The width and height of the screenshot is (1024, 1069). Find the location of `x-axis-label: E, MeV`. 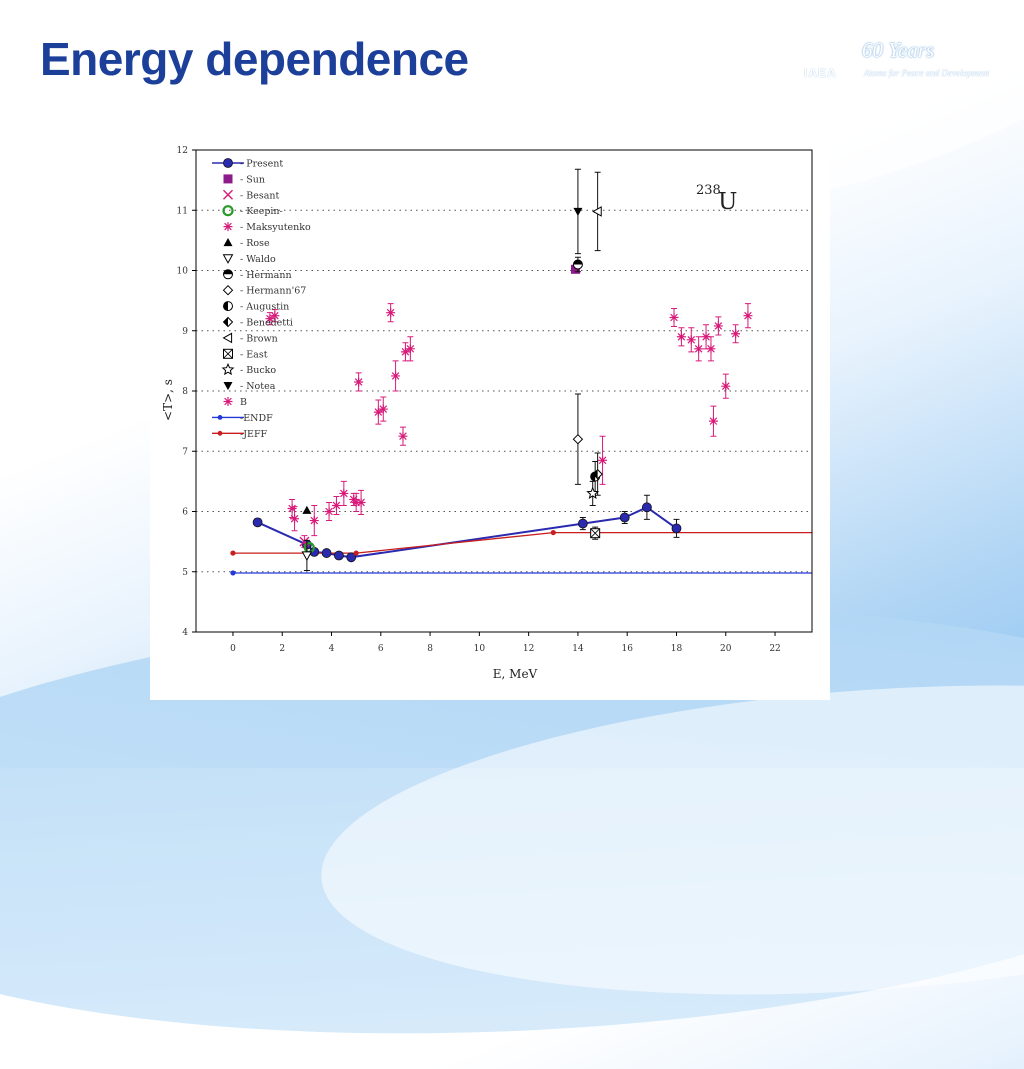

x-axis-label: E, MeV is located at coordinates (515, 674).